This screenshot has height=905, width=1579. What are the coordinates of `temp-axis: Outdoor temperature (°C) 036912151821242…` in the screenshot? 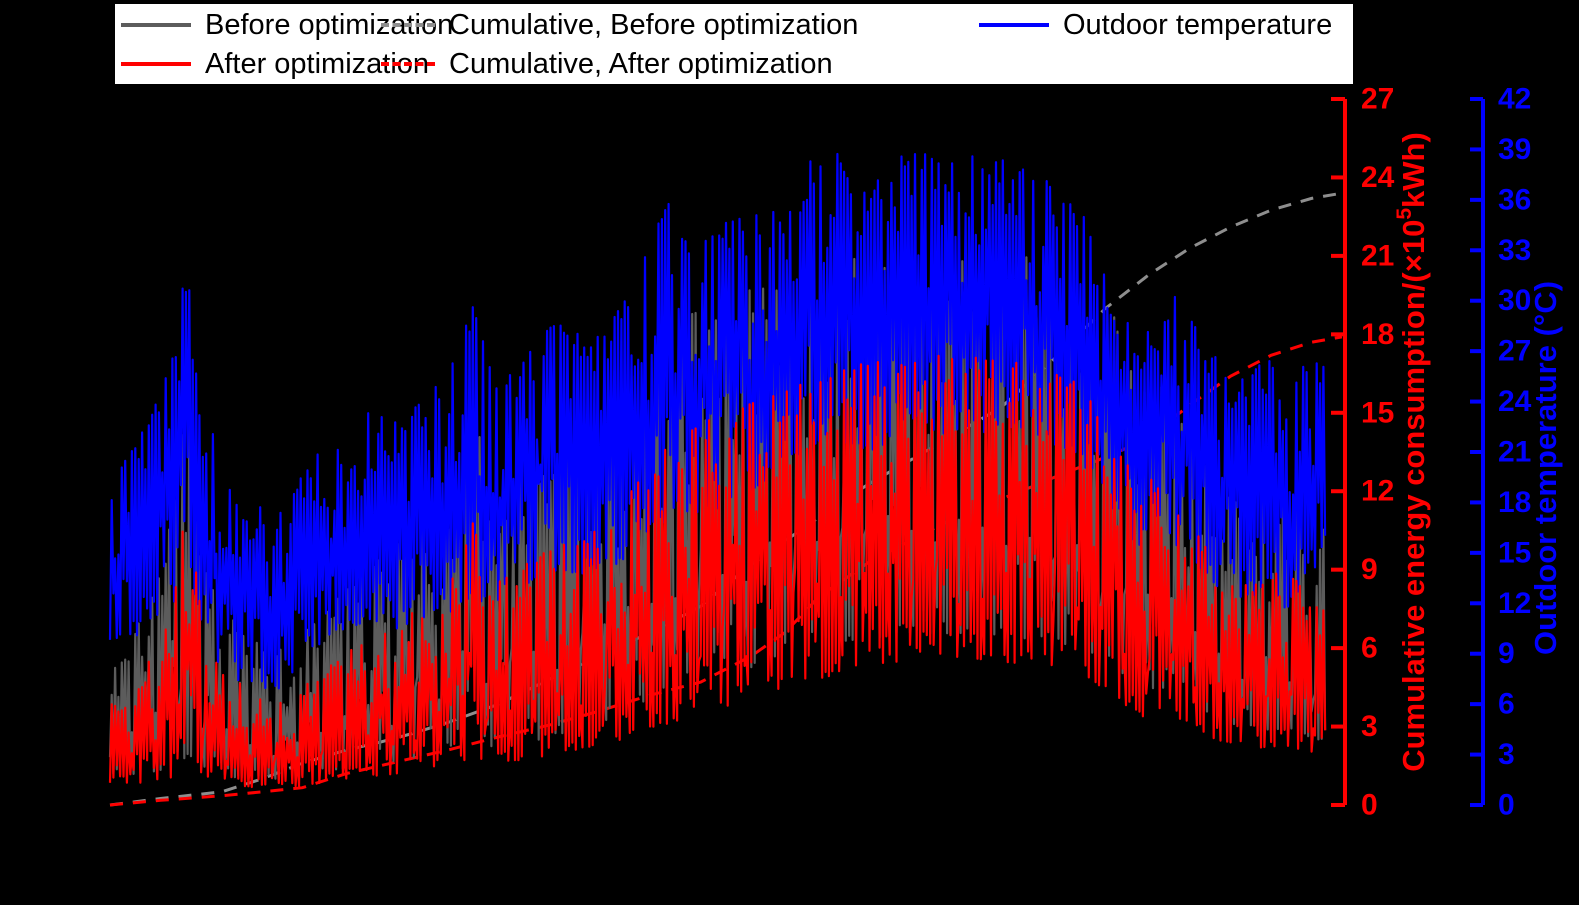 It's located at (1516, 452).